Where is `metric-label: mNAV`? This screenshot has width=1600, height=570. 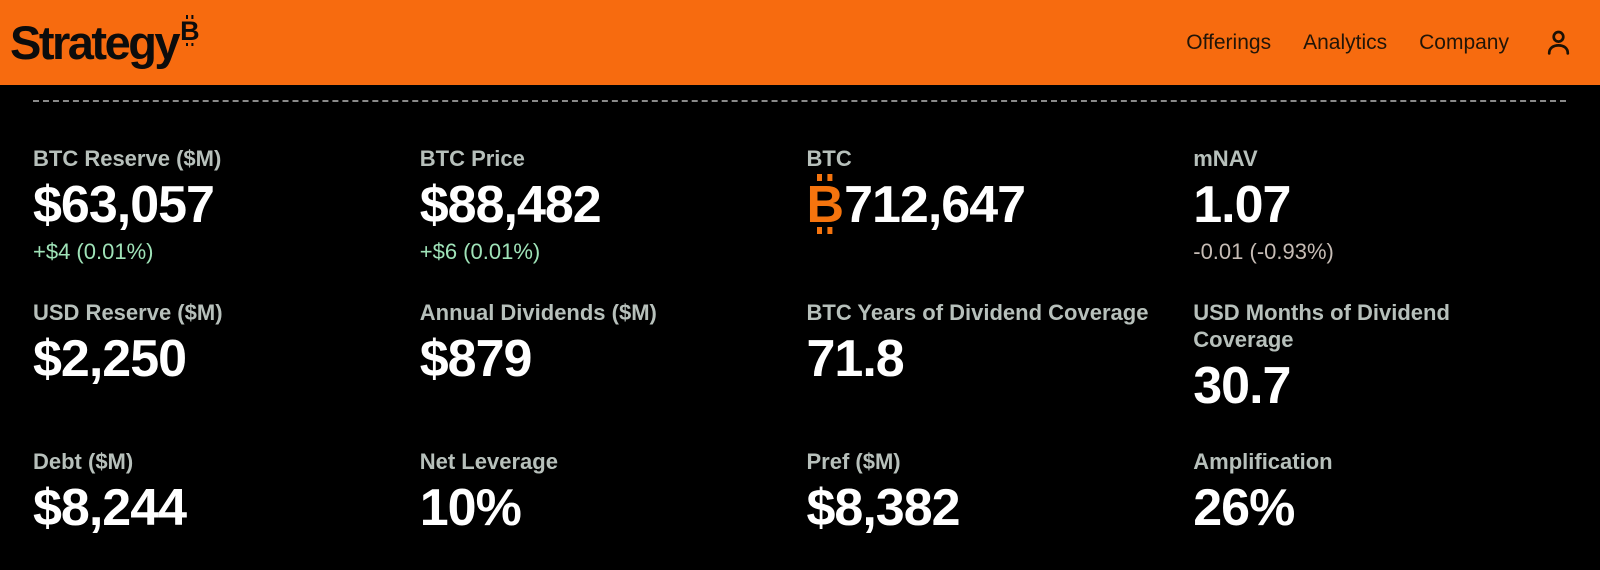 metric-label: mNAV is located at coordinates (1225, 158).